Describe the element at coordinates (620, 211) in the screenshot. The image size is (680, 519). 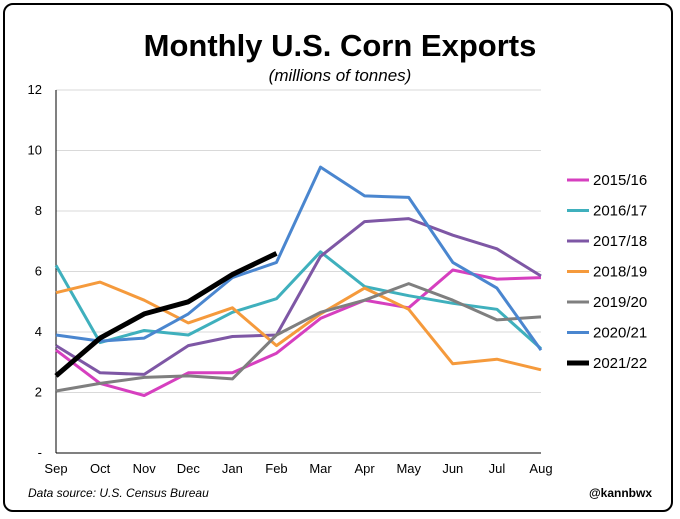
I see `legend-label: 2016/17` at that location.